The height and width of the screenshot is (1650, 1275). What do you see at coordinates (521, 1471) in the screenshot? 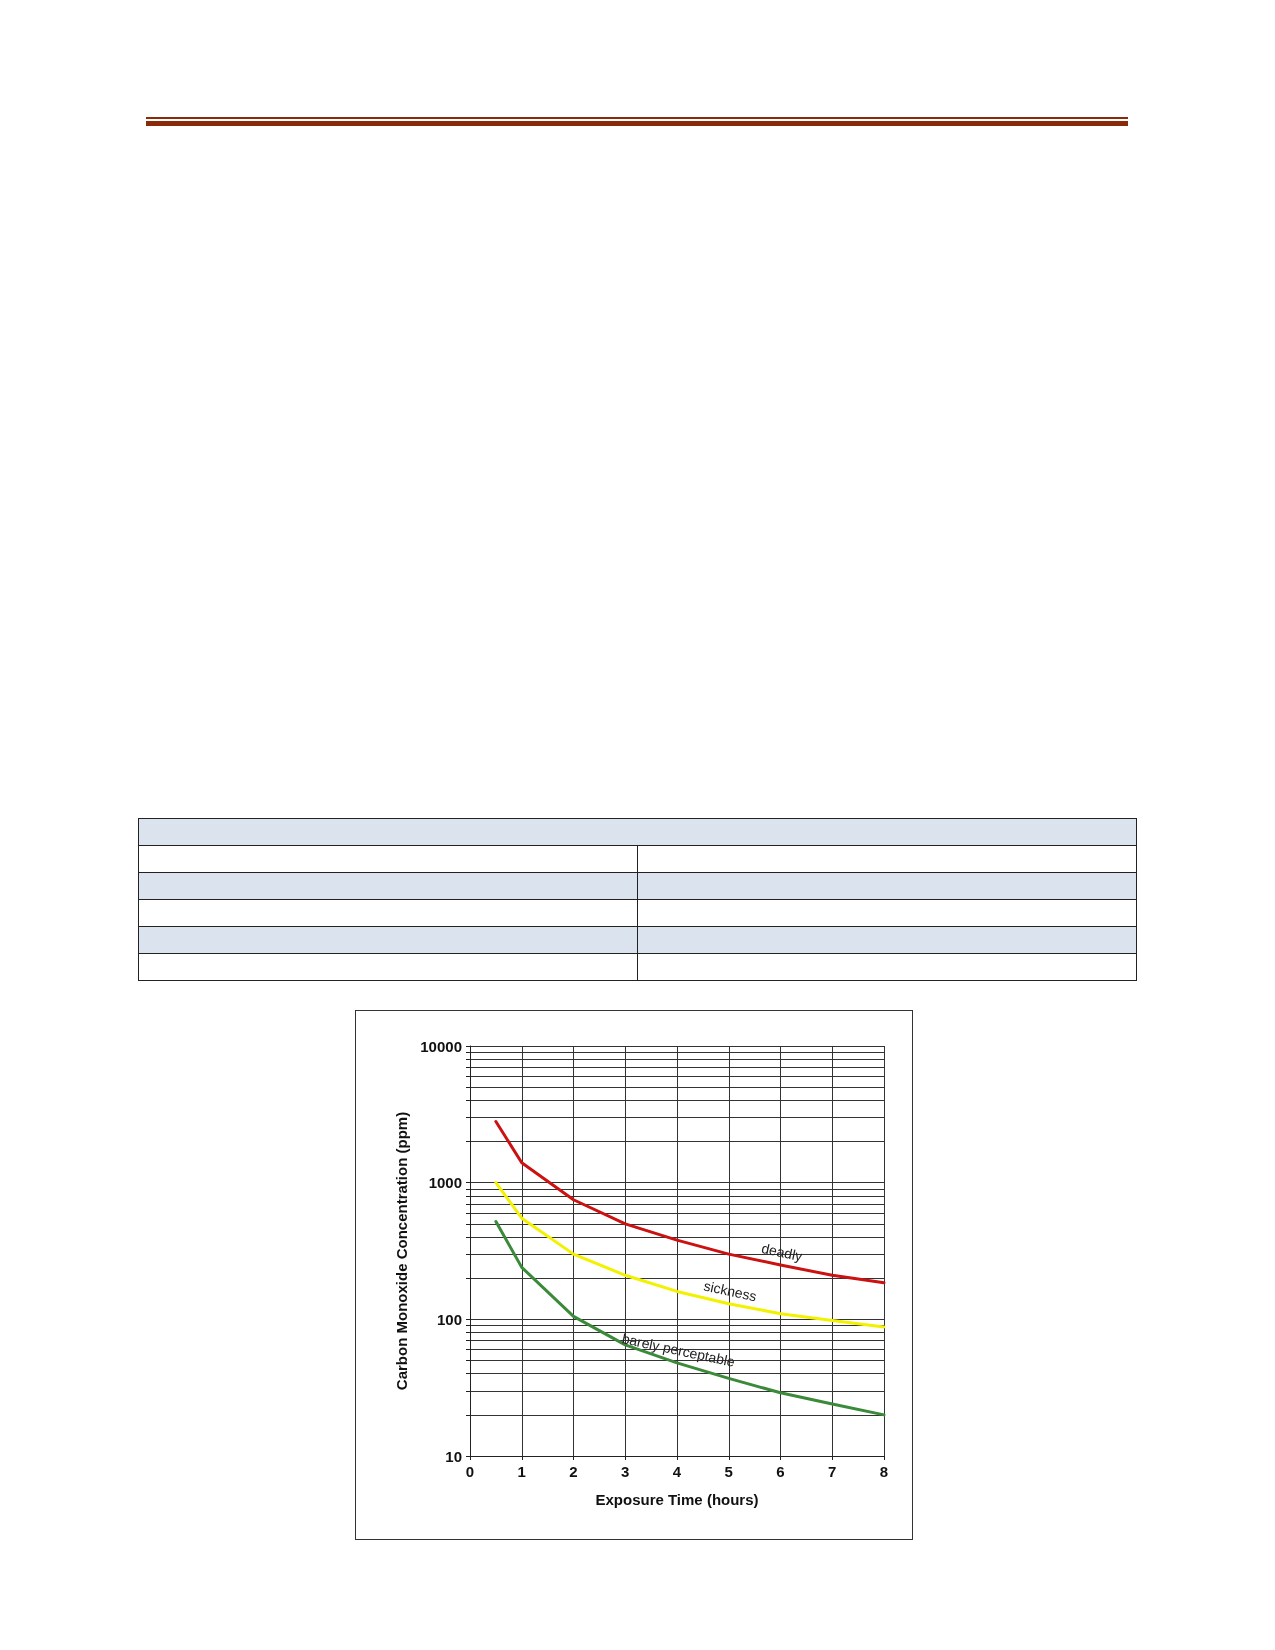
I see `x-tick-label: 1` at bounding box center [521, 1471].